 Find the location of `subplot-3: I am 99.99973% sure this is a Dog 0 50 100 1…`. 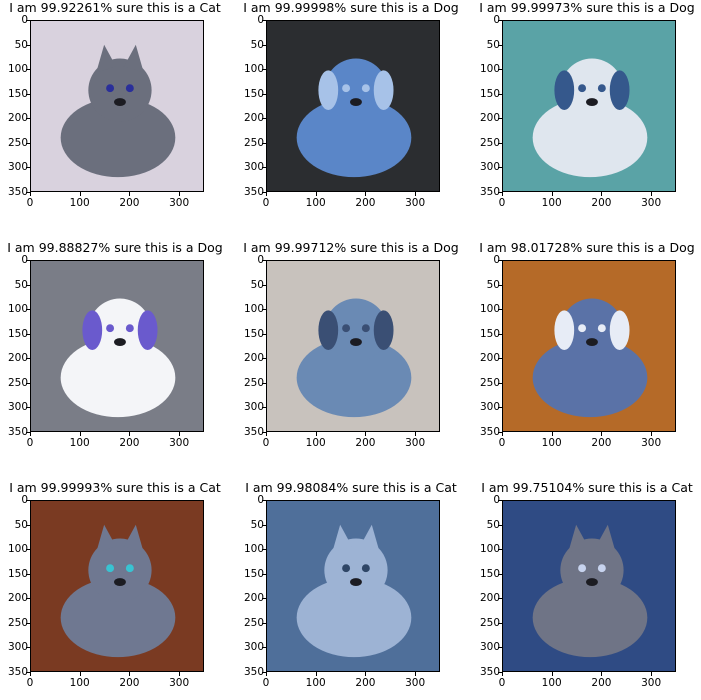

subplot-3: I am 99.99973% sure this is a Dog 0 50 100 1… is located at coordinates (586, 110).